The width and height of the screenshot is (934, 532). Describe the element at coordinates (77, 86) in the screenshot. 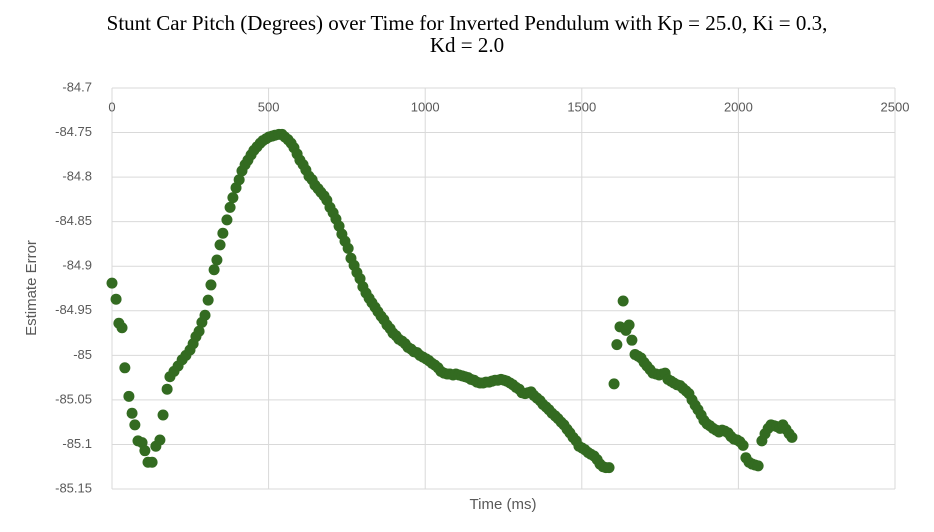

I see `y-tick-label: -84.7` at that location.